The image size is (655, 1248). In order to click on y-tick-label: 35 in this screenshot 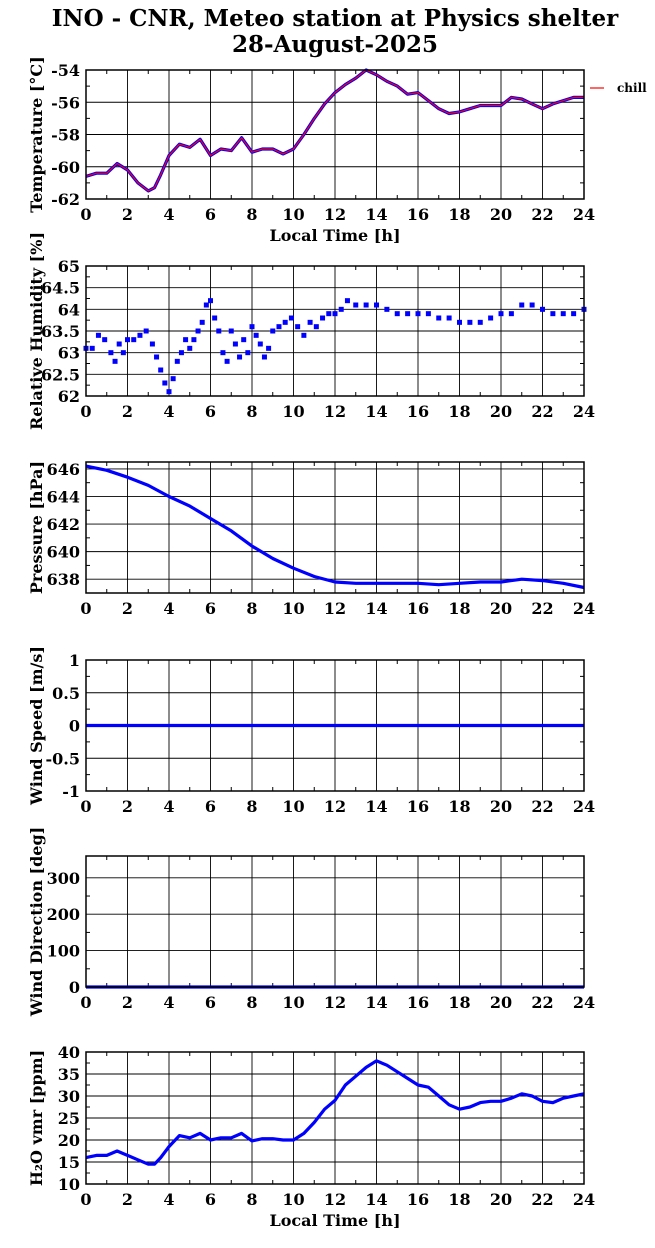, I will do `click(69, 1074)`.